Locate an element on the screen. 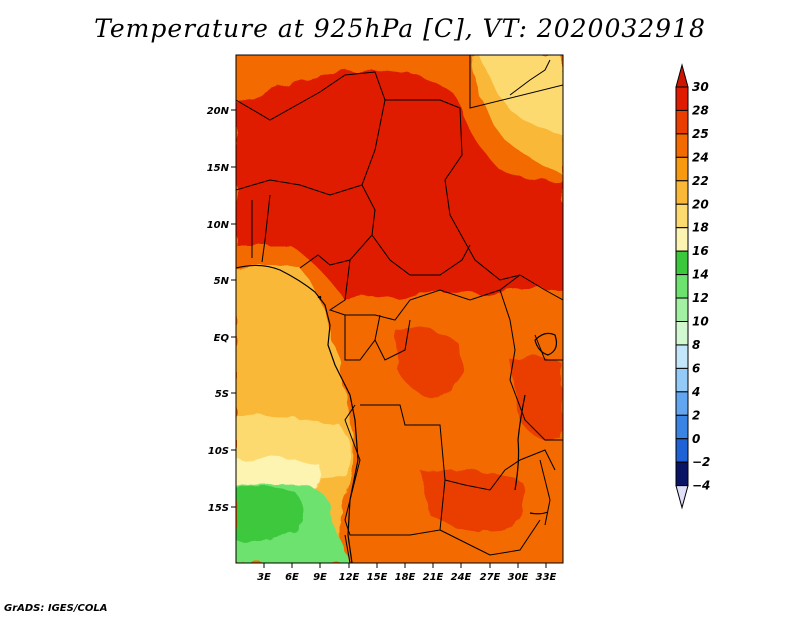 The height and width of the screenshot is (618, 800). lon-label: 15E is located at coordinates (377, 577).